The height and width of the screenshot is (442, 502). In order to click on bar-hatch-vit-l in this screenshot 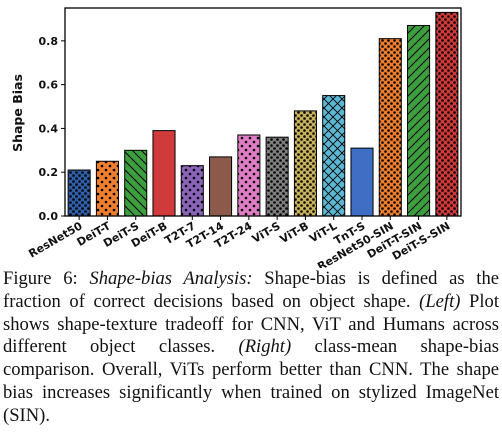, I will do `click(333, 155)`.